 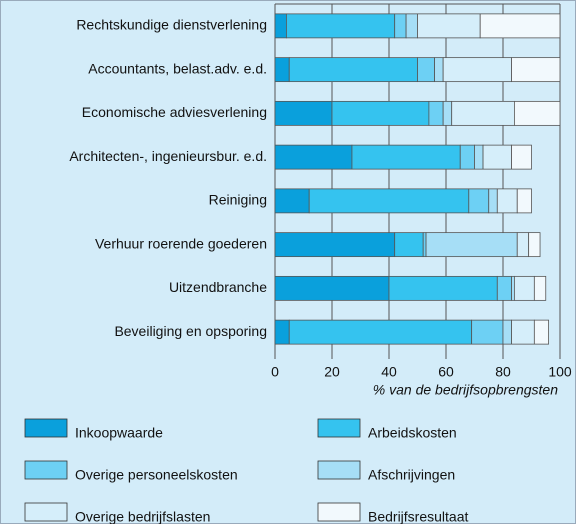 I want to click on y-tick-label: Reiniging, so click(x=238, y=200).